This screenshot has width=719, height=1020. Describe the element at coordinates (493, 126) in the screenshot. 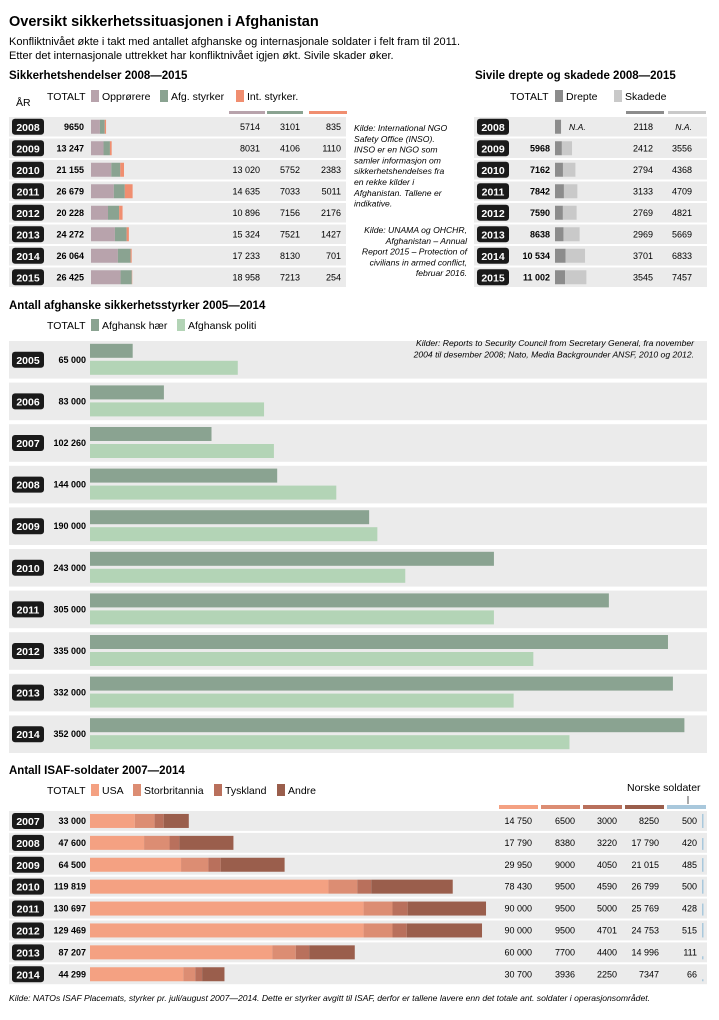

I see `civilian-year-box-2008` at that location.